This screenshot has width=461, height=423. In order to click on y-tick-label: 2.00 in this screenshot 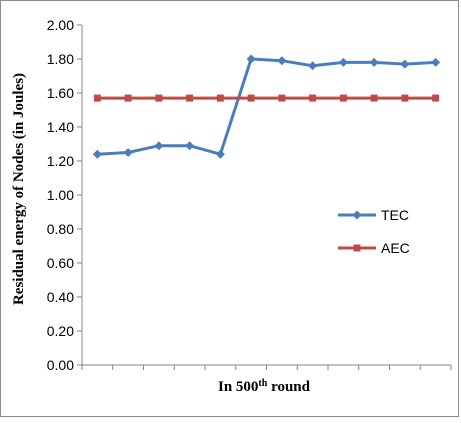, I will do `click(60, 25)`.